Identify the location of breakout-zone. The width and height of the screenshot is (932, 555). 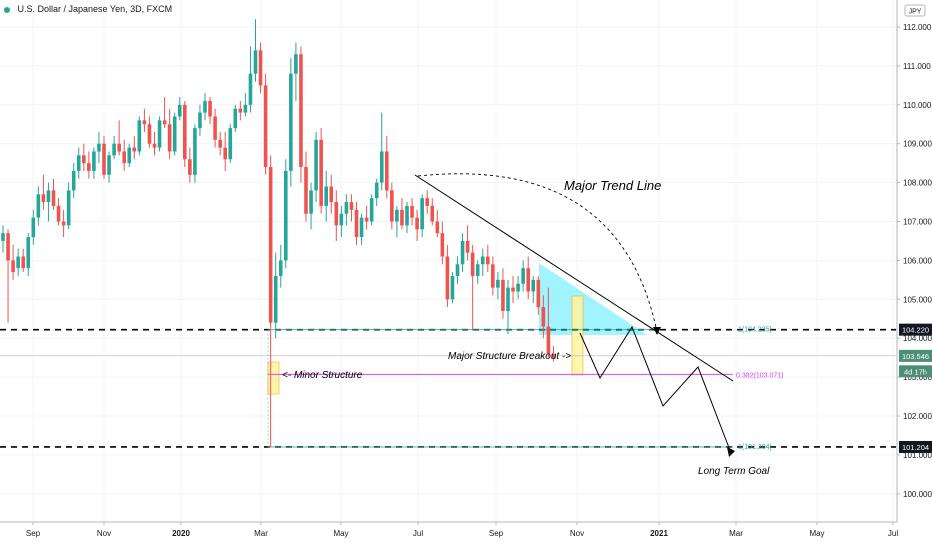
(593, 299).